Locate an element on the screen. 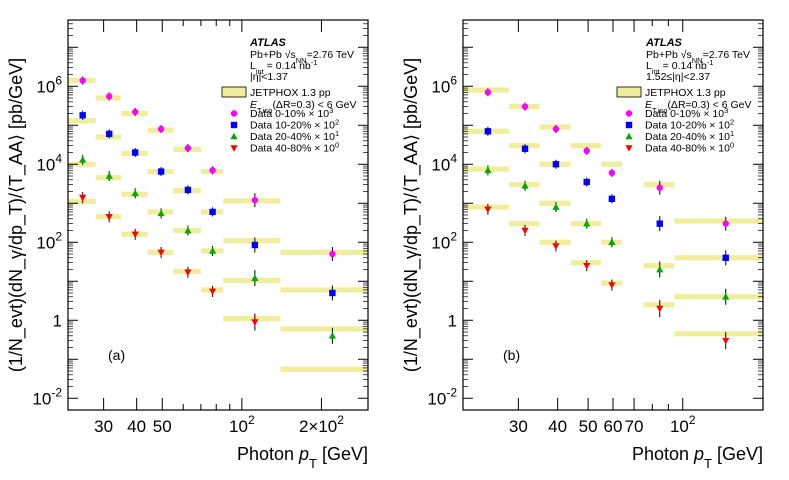 The height and width of the screenshot is (480, 789). legend-isolation-part: T,iso is located at coordinates (264, 110).